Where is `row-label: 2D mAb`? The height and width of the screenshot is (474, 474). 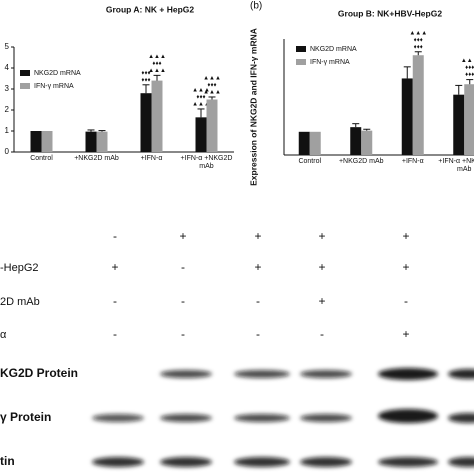
row-label: 2D mAb is located at coordinates (20, 302).